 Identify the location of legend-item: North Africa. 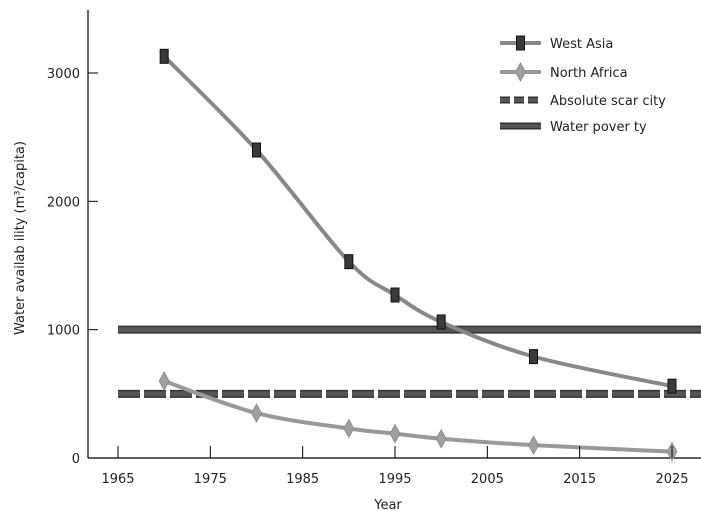
(564, 72).